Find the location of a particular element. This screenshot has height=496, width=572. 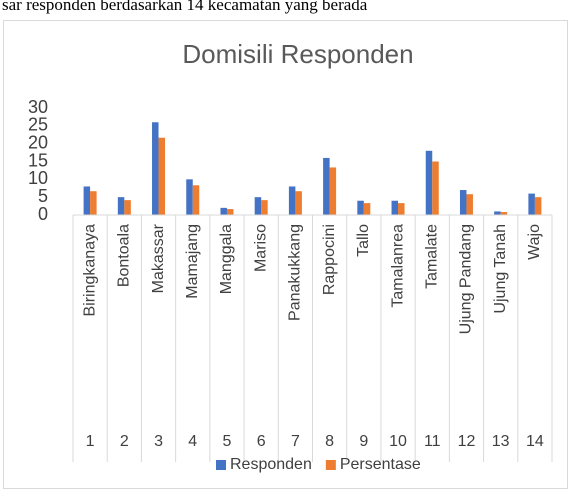

x-tick-label: Mariso is located at coordinates (260, 248).